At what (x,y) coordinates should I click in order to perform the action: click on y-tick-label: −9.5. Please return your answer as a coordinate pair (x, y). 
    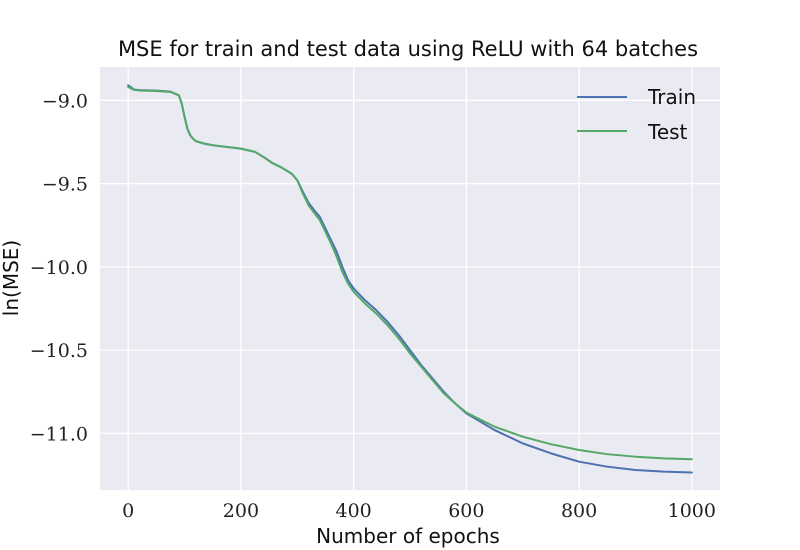
    Looking at the image, I should click on (65, 185).